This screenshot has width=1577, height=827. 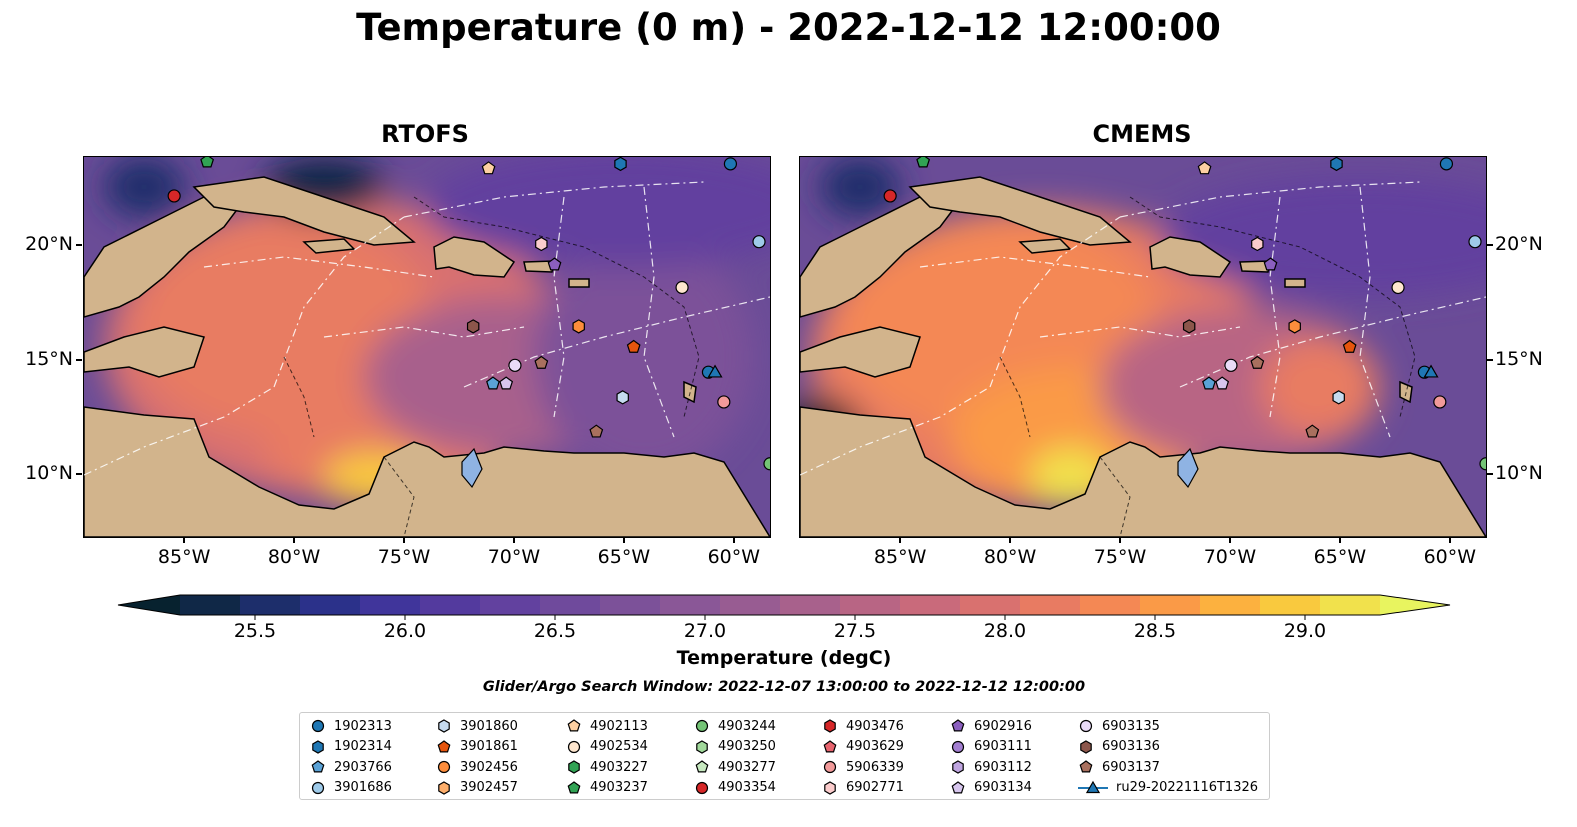 I want to click on legend-item: 6903136, so click(x=1119, y=747).